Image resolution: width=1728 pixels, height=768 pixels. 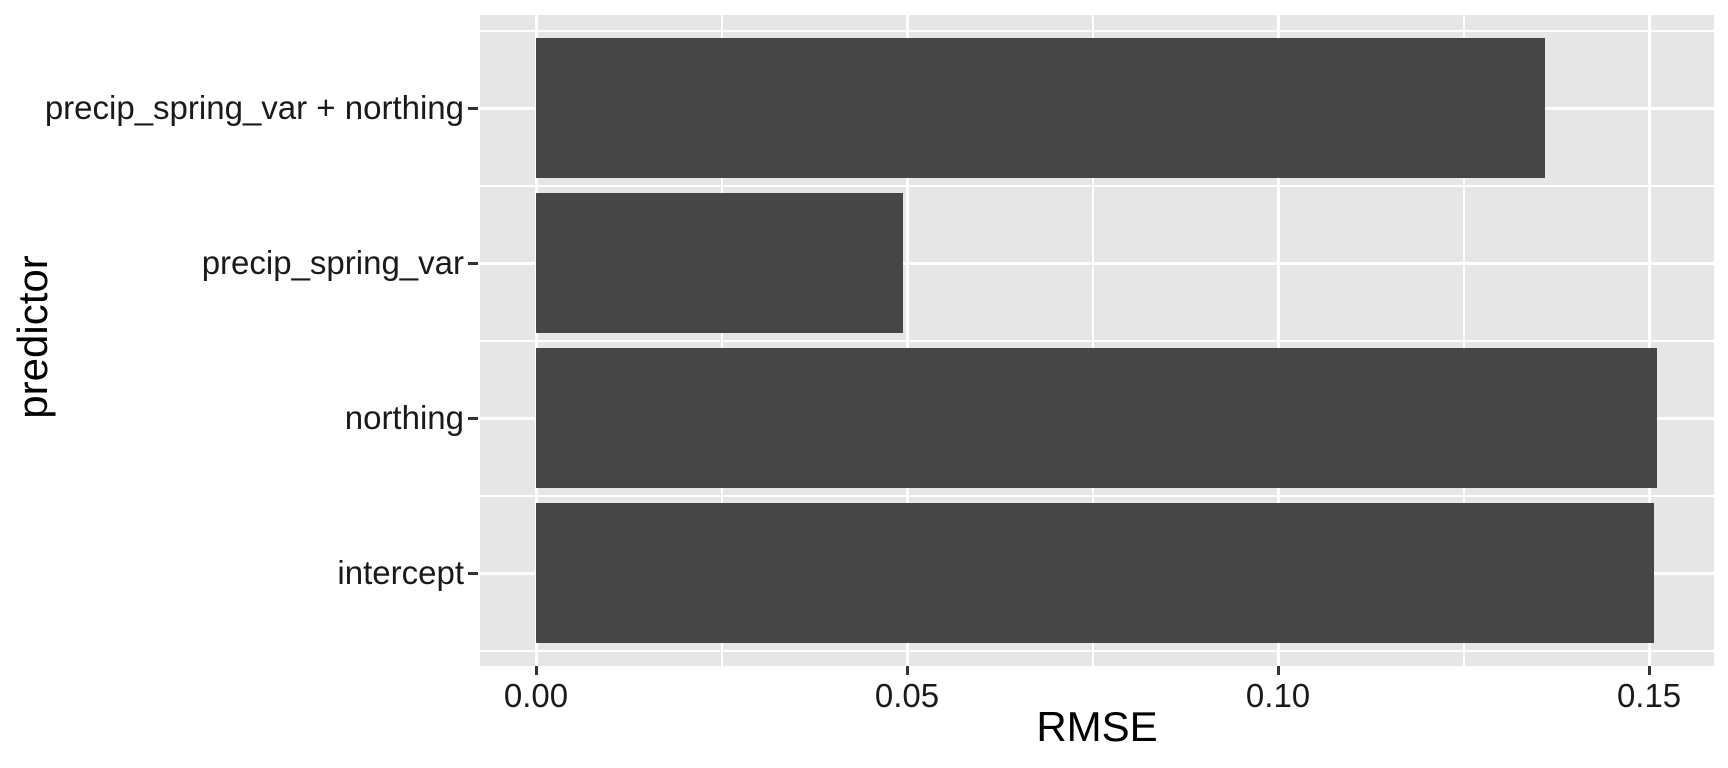 I want to click on y-category-label: northing, so click(x=404, y=417).